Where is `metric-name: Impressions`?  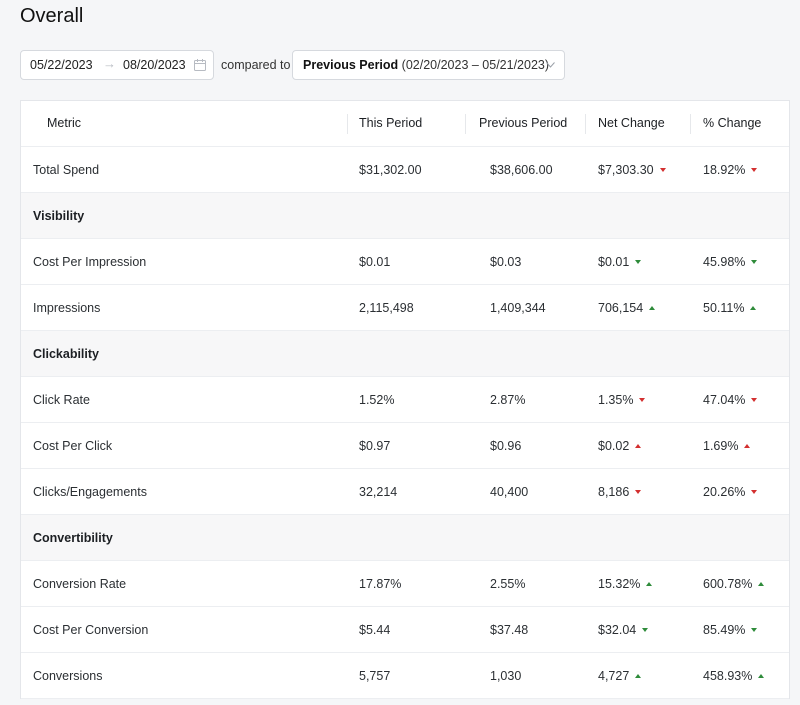
metric-name: Impressions is located at coordinates (67, 308).